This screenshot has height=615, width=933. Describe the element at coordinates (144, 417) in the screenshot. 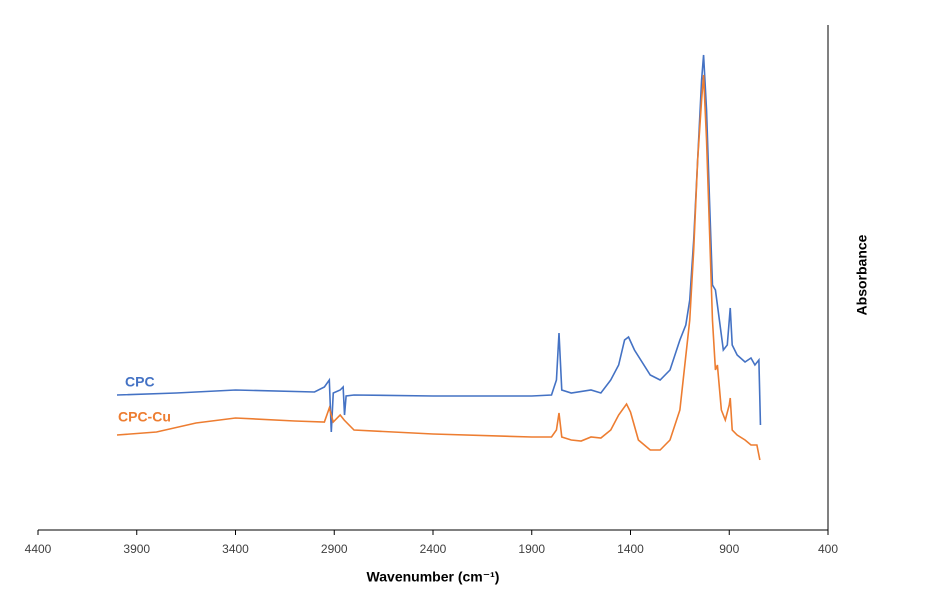

I see `series-label: CPC-Cu` at that location.